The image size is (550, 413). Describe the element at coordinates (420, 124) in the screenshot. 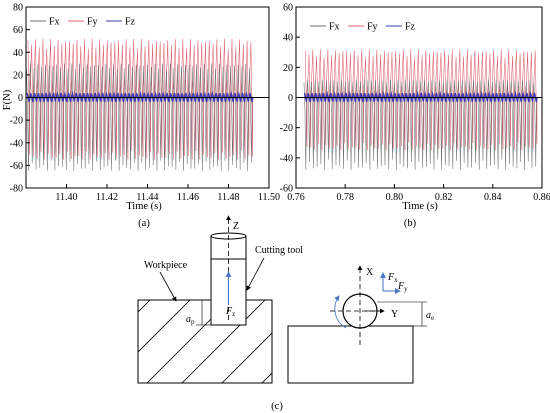

I see `series-fx-b` at that location.